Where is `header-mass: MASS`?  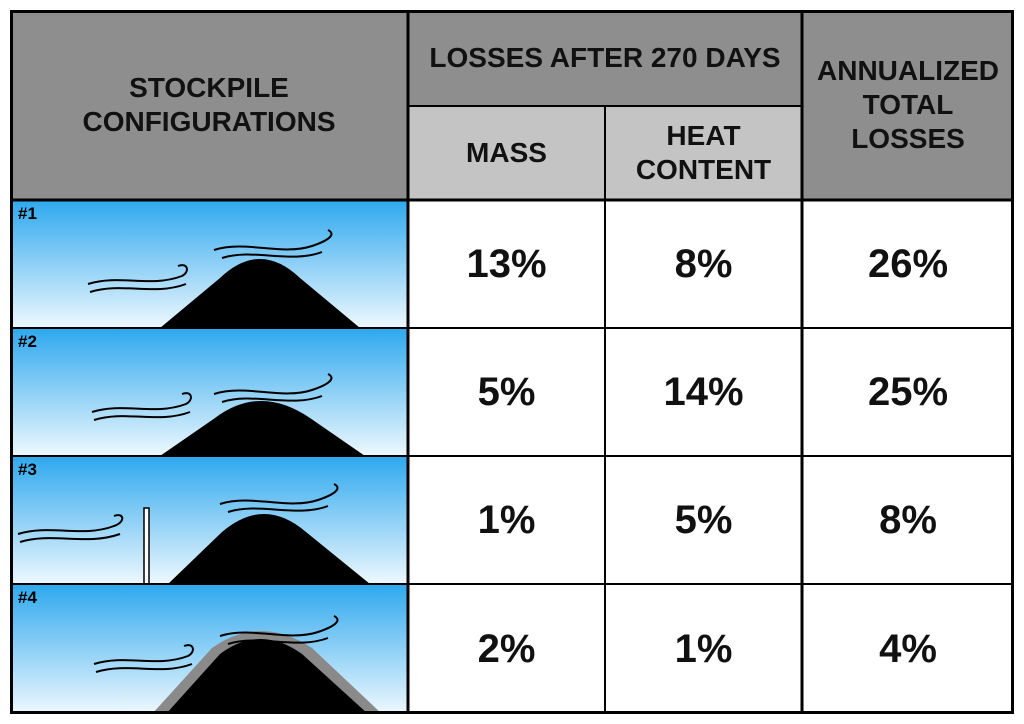 header-mass: MASS is located at coordinates (506, 153).